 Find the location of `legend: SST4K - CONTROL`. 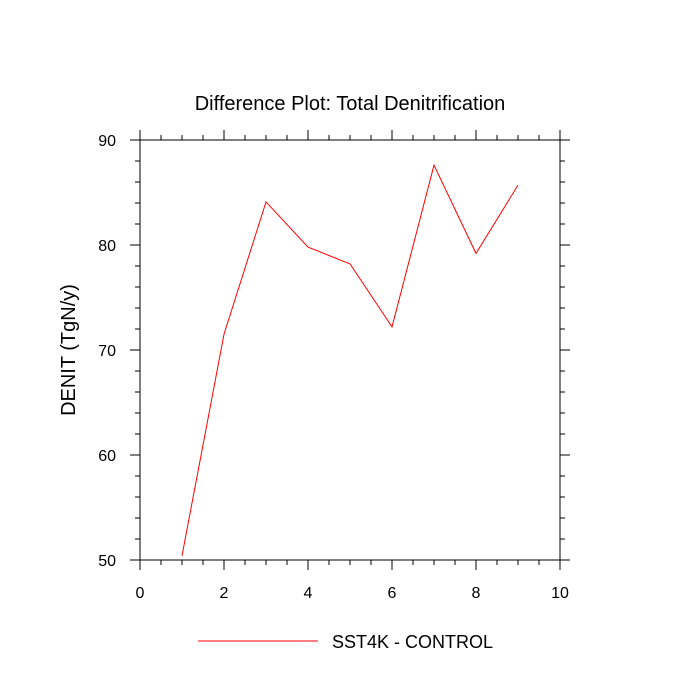

legend: SST4K - CONTROL is located at coordinates (345, 642).